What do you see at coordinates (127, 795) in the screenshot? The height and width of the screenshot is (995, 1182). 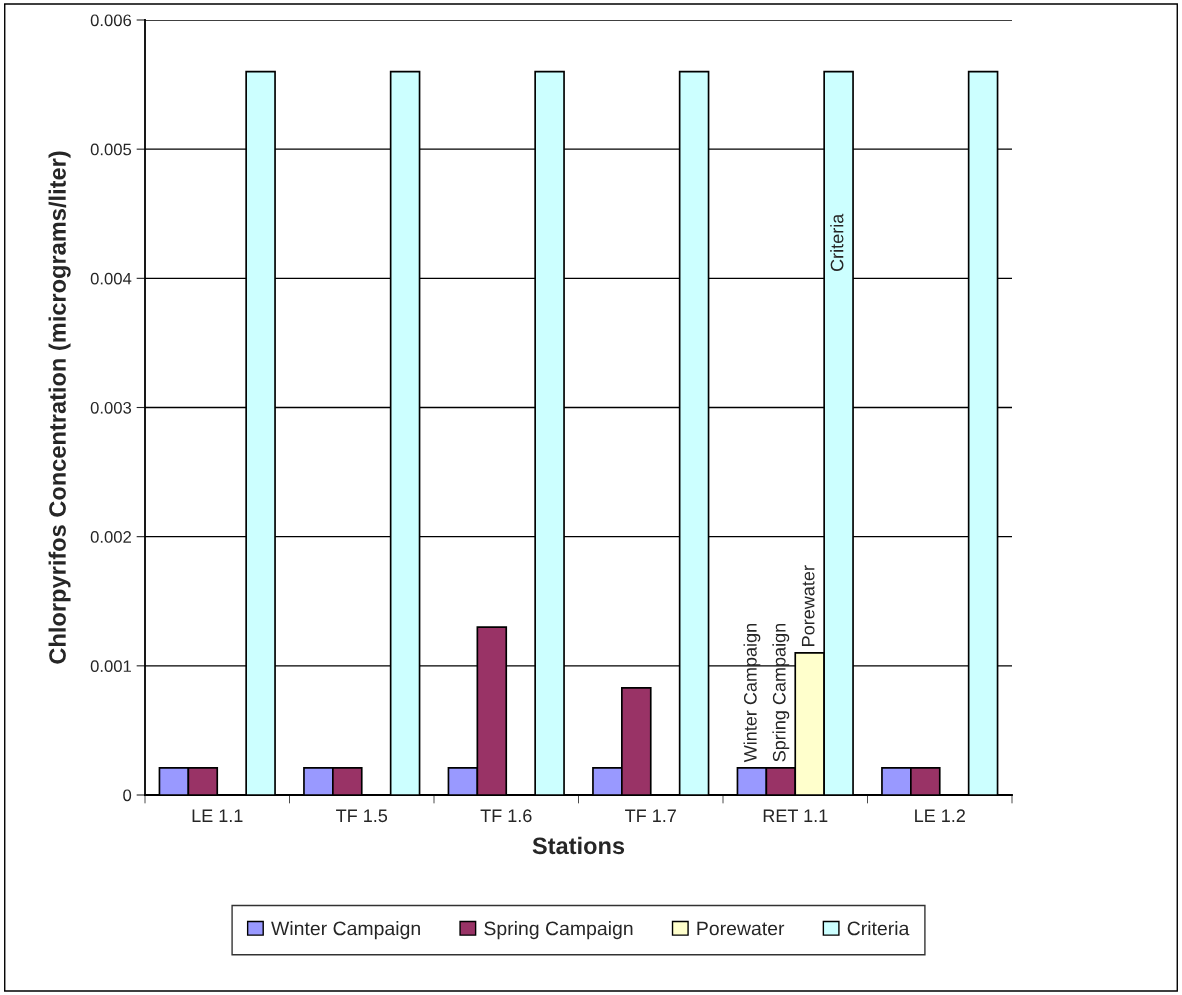 I see `y-tick-label: 0` at bounding box center [127, 795].